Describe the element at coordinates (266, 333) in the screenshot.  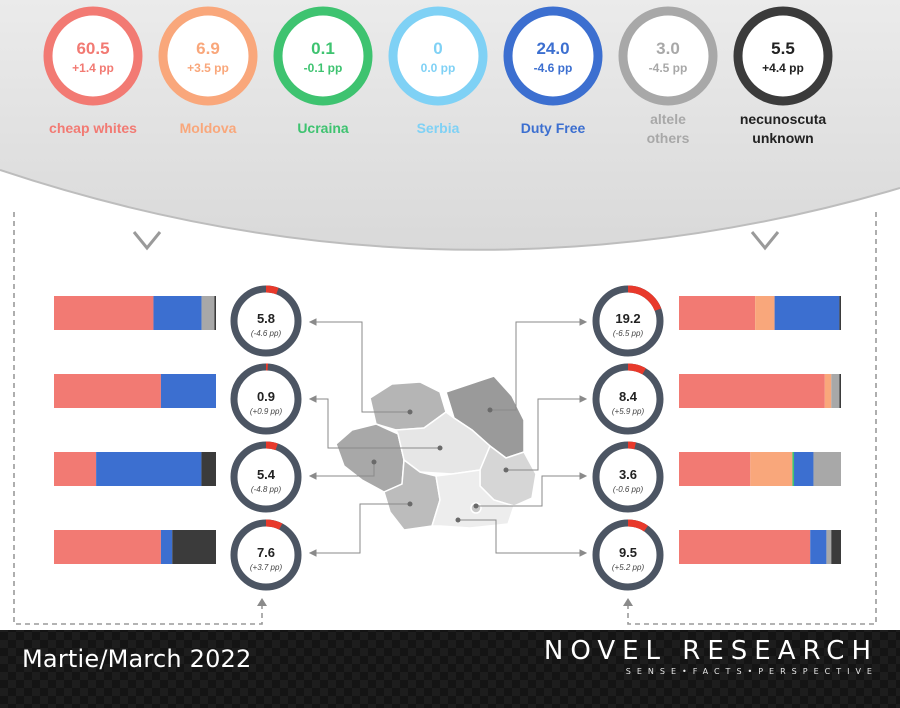
I see `ring-change: (-4.6 pp)` at that location.